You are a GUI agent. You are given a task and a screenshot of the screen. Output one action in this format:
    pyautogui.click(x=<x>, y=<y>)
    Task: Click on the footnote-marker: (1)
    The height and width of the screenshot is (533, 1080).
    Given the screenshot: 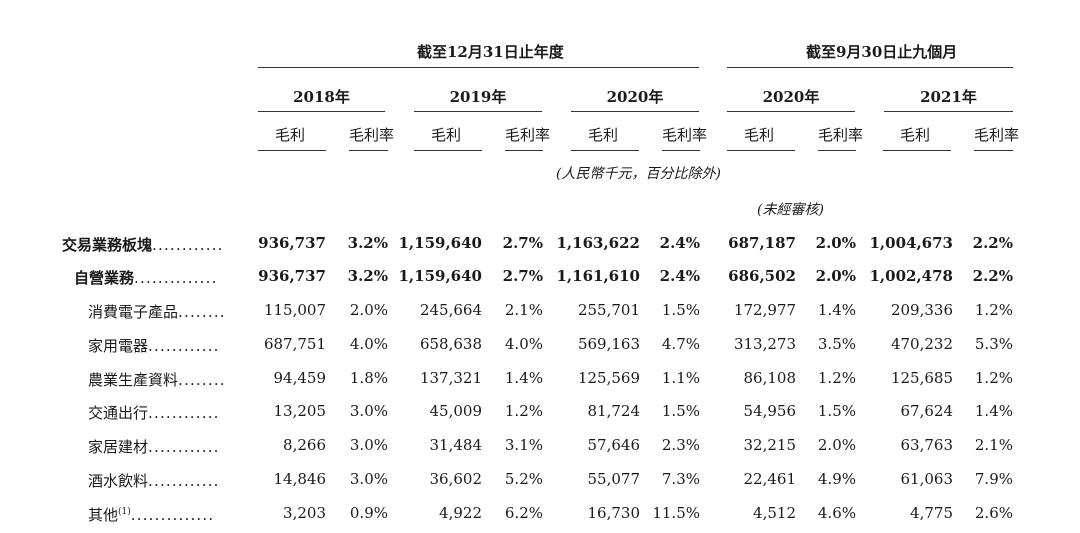 What is the action you would take?
    pyautogui.click(x=124, y=512)
    